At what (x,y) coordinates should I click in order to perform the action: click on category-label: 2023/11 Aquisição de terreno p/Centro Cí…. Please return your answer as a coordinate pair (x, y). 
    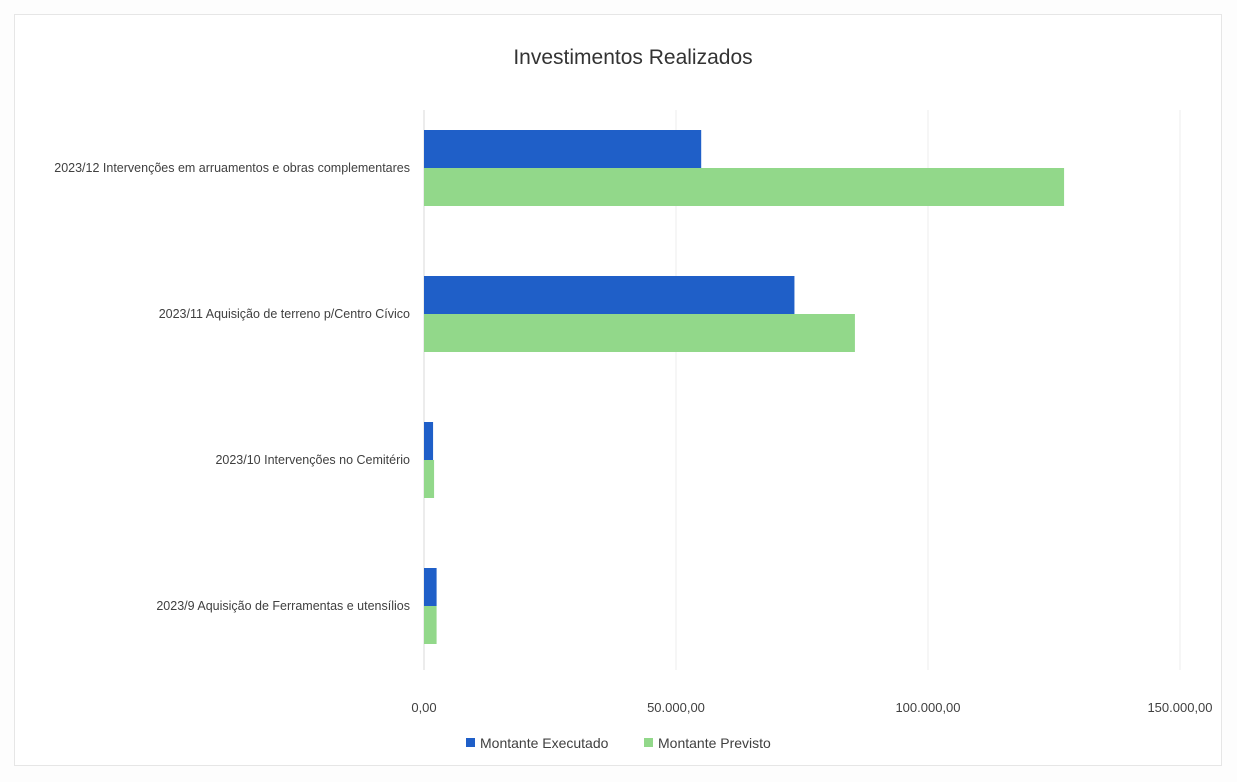
    Looking at the image, I should click on (284, 314).